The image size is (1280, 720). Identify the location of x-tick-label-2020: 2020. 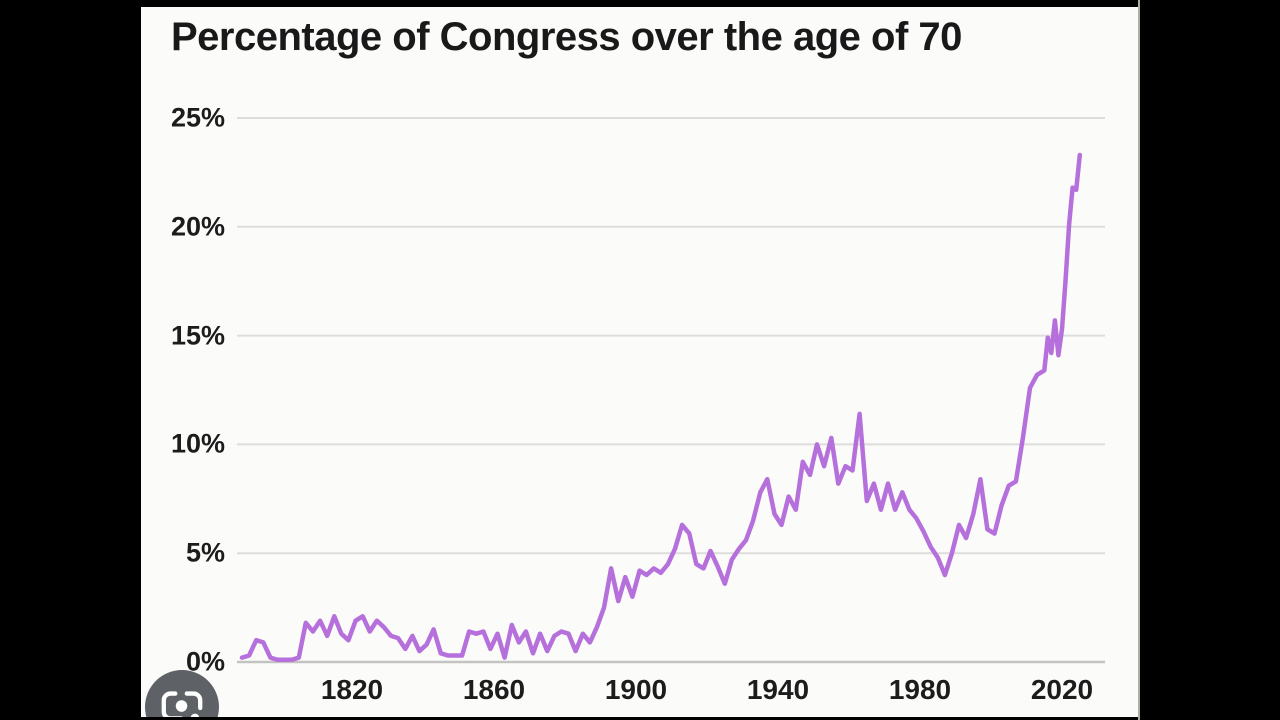
(1062, 689).